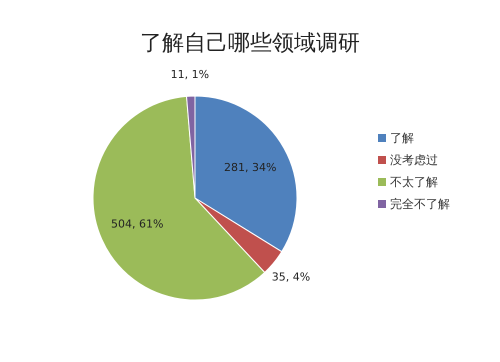 This screenshot has width=500, height=362. I want to click on data-label: 504, 61%, so click(137, 224).